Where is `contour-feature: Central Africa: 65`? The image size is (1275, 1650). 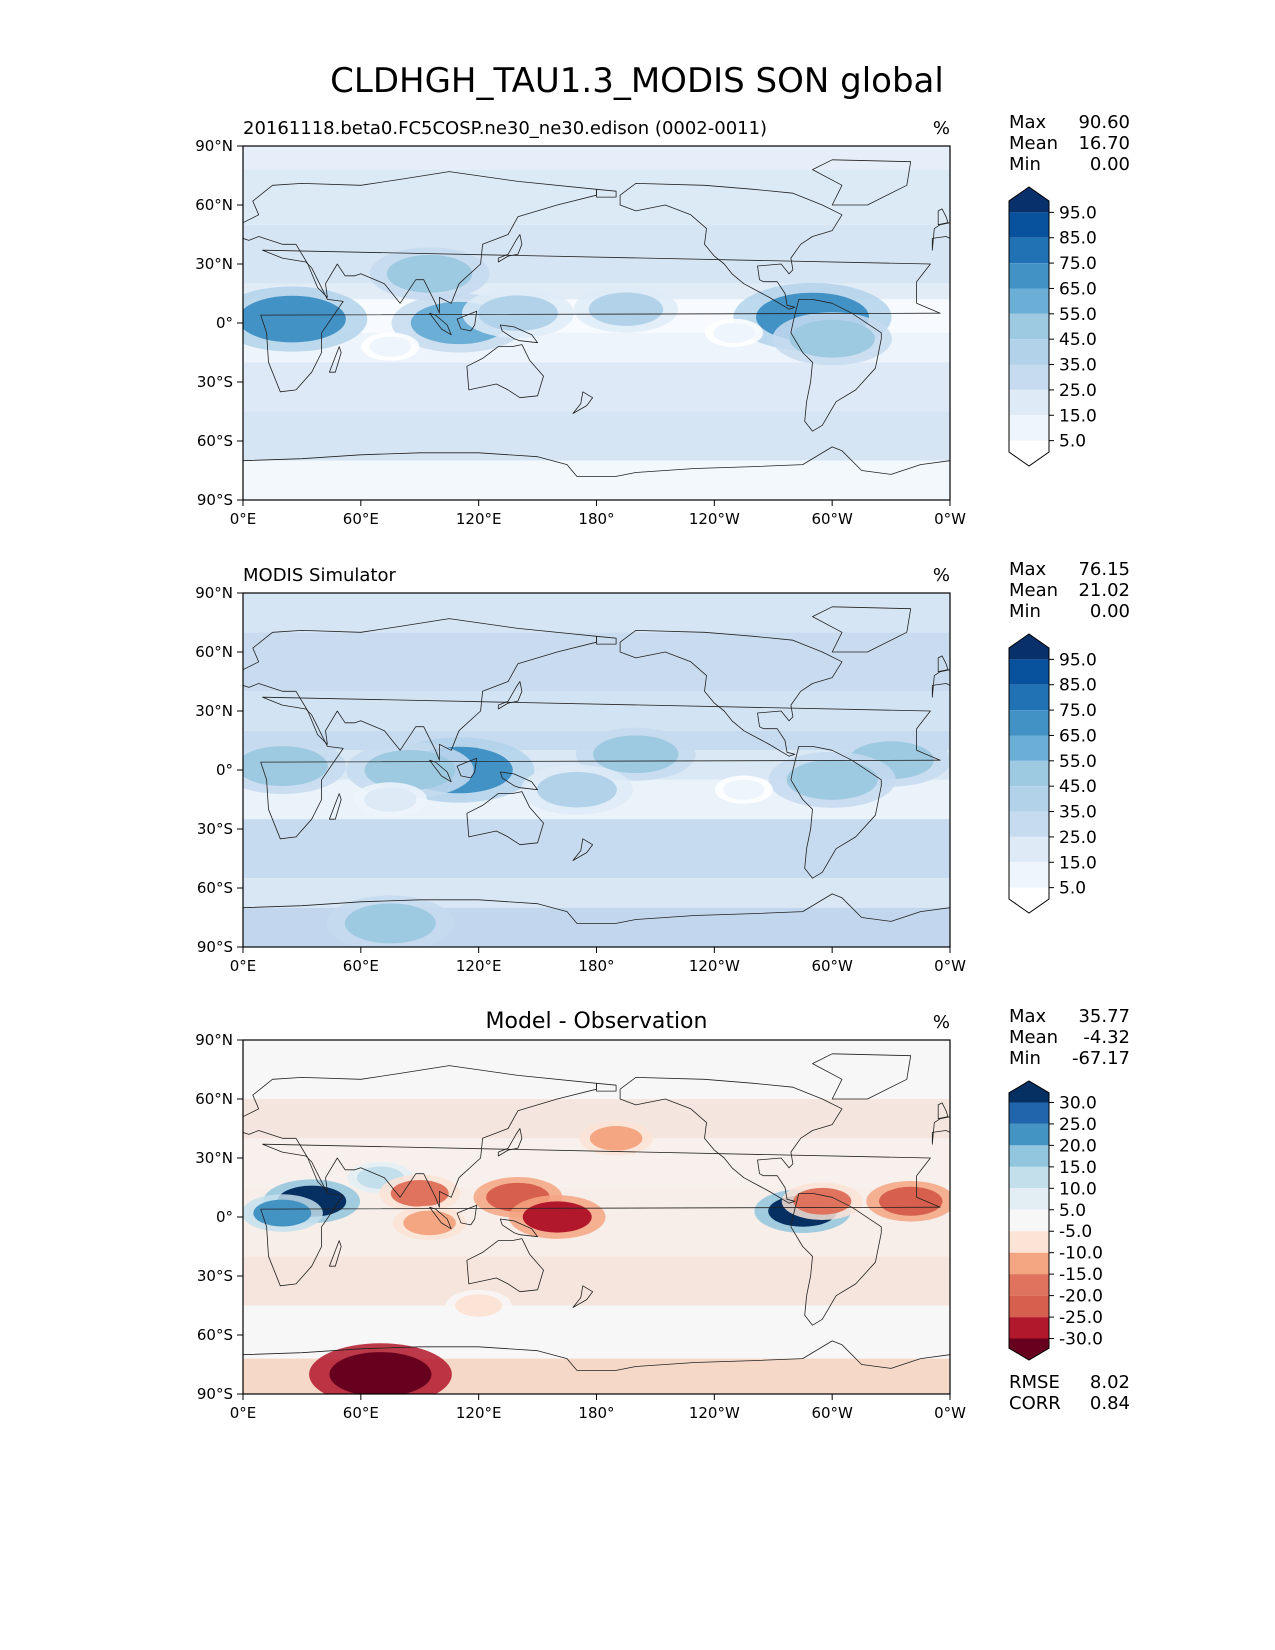
contour-feature: Central Africa: 65 is located at coordinates (294, 319).